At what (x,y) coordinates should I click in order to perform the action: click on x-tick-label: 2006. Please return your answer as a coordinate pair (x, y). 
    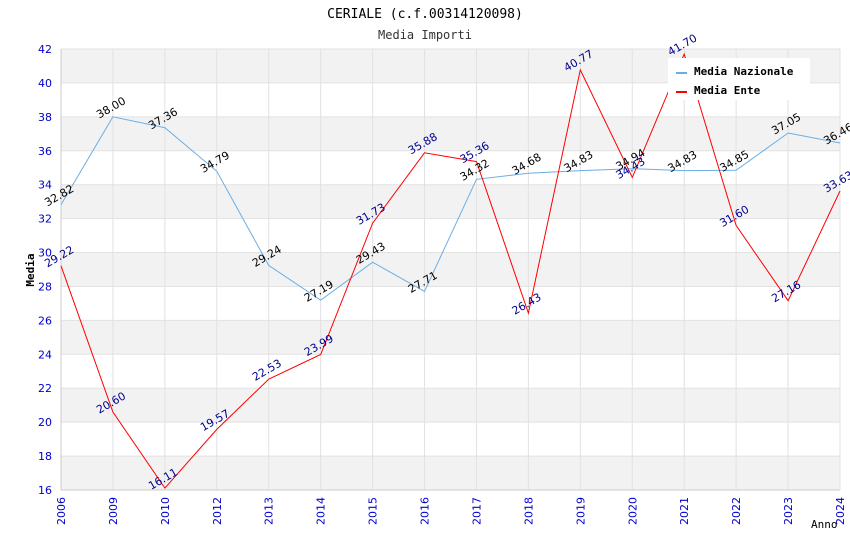
    Looking at the image, I should click on (61, 511).